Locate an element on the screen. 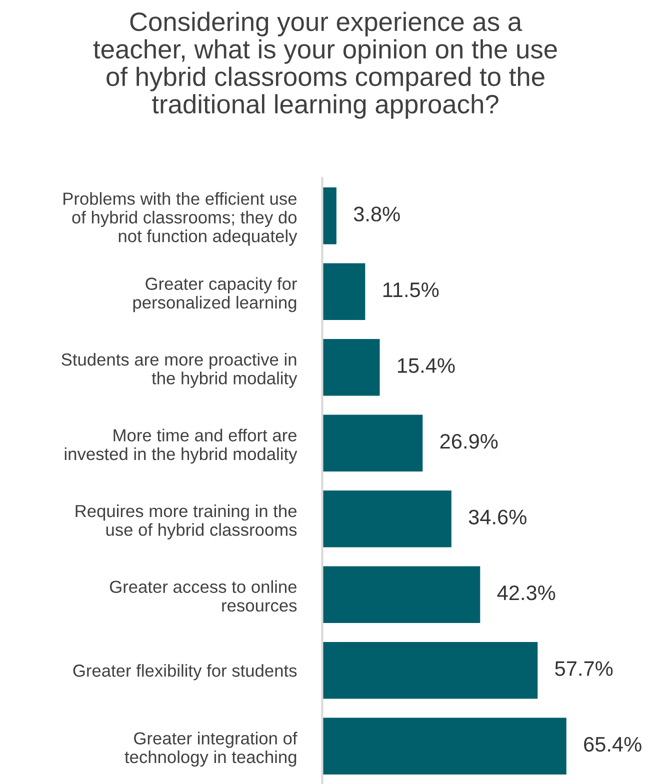 This screenshot has height=784, width=651. data-label: 3.8% is located at coordinates (377, 214).